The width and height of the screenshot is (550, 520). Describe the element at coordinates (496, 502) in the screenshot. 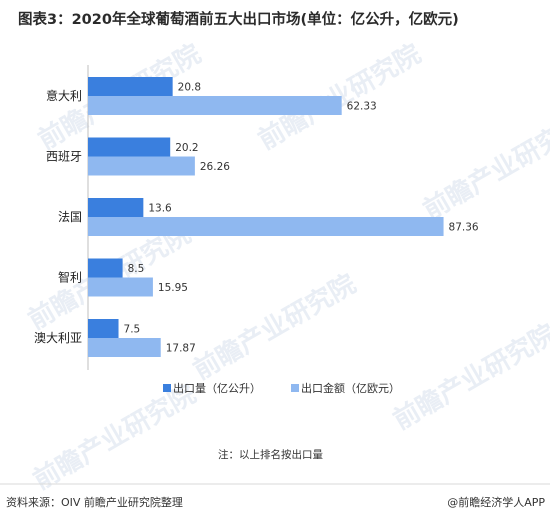

I see `brand-text: @前瞻经济学人APP` at that location.